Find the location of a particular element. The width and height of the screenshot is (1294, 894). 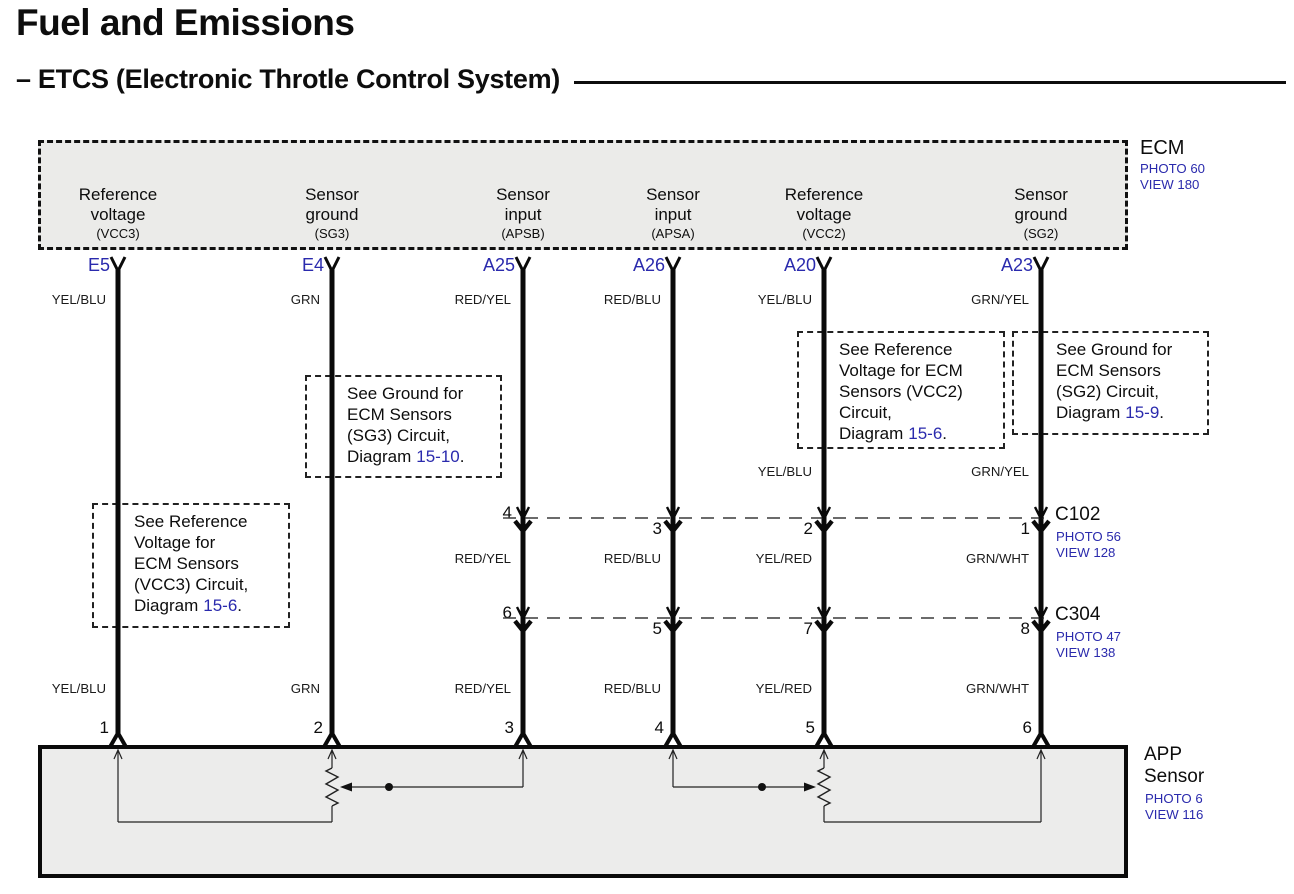

ecm-col3-function: Sensor input is located at coordinates (523, 204).